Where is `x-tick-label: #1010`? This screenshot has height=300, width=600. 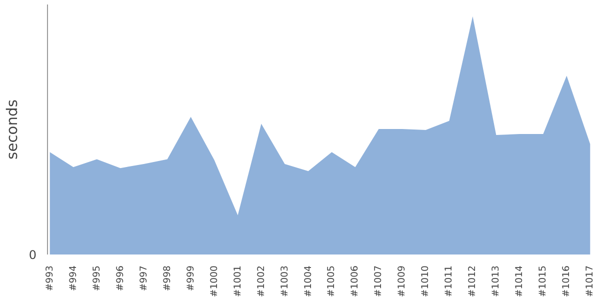 x-tick-label: #1010 is located at coordinates (426, 281).